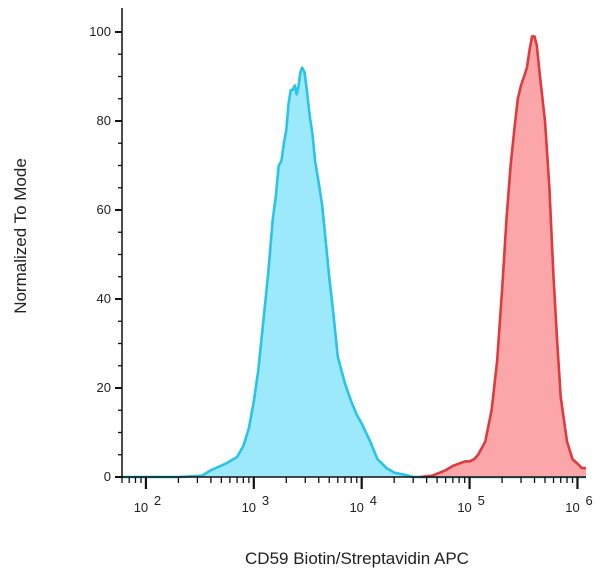  Describe the element at coordinates (357, 558) in the screenshot. I see `x-axis-label: CD59 Biotin/Streptavidin APC` at that location.